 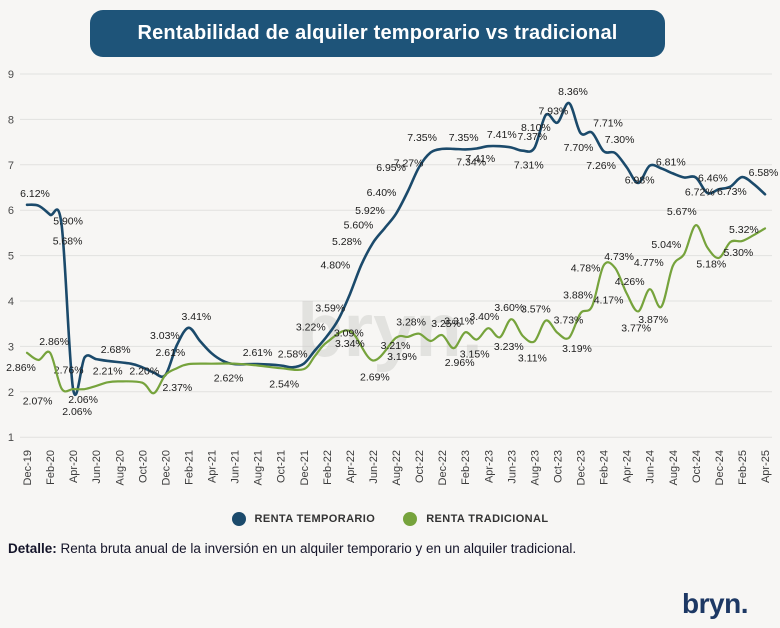 I want to click on data-point-label: 5.18%, so click(x=711, y=264).